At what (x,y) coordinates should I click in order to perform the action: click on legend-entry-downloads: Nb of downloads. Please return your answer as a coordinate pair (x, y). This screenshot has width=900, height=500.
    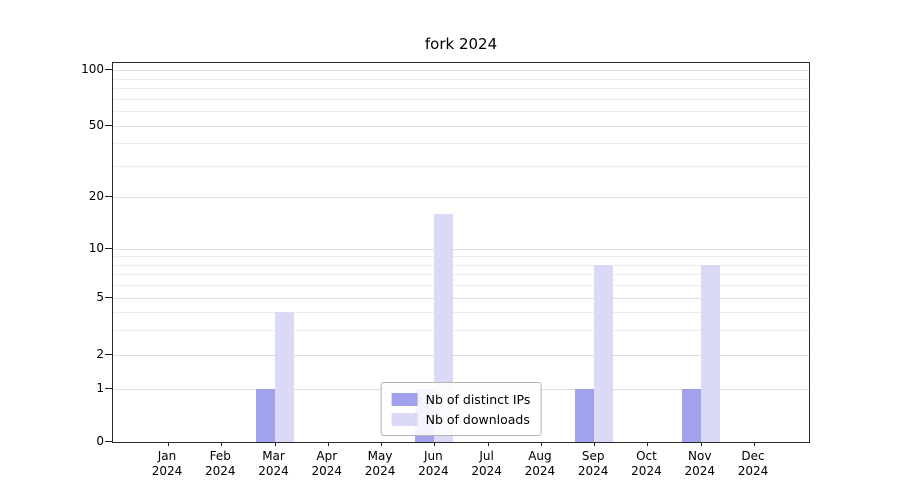
    Looking at the image, I should click on (461, 419).